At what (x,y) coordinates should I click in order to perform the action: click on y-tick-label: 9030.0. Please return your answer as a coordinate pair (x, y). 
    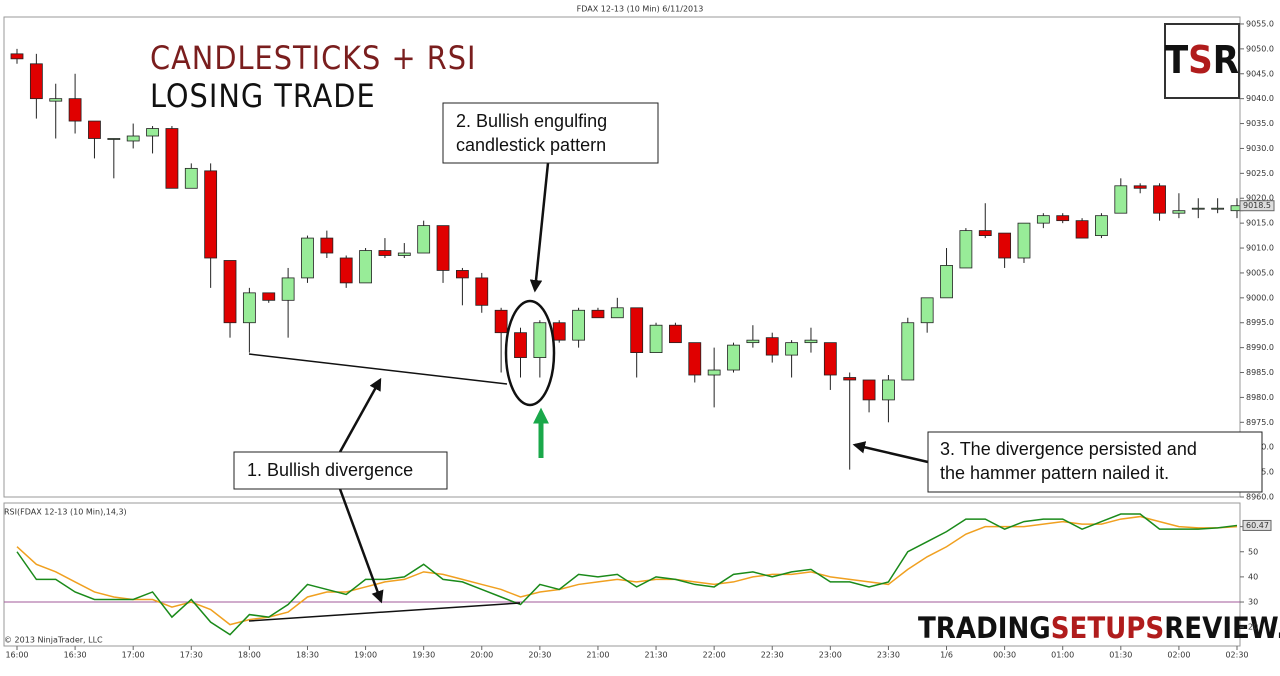
    Looking at the image, I should click on (1260, 148).